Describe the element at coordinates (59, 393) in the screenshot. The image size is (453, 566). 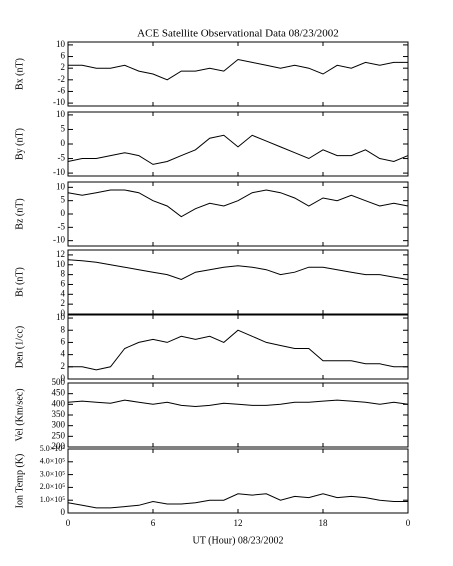
I see `y-tick-label: 450` at that location.